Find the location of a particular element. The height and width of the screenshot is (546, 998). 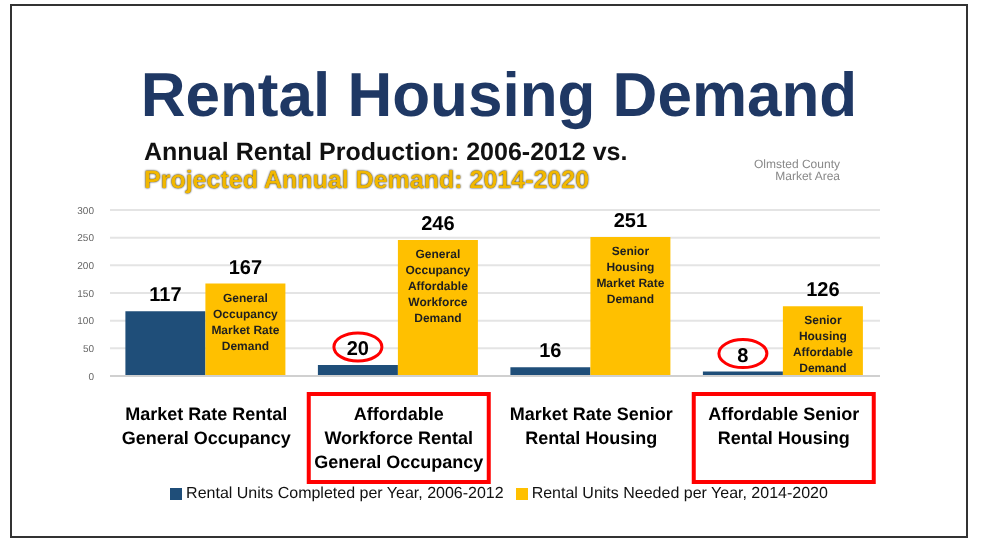

chart-title: Rental Housing Demand is located at coordinates (499, 96).